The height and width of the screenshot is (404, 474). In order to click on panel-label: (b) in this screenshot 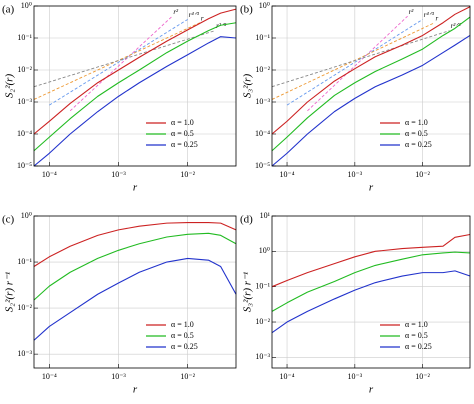, I will do `click(246, 10)`.